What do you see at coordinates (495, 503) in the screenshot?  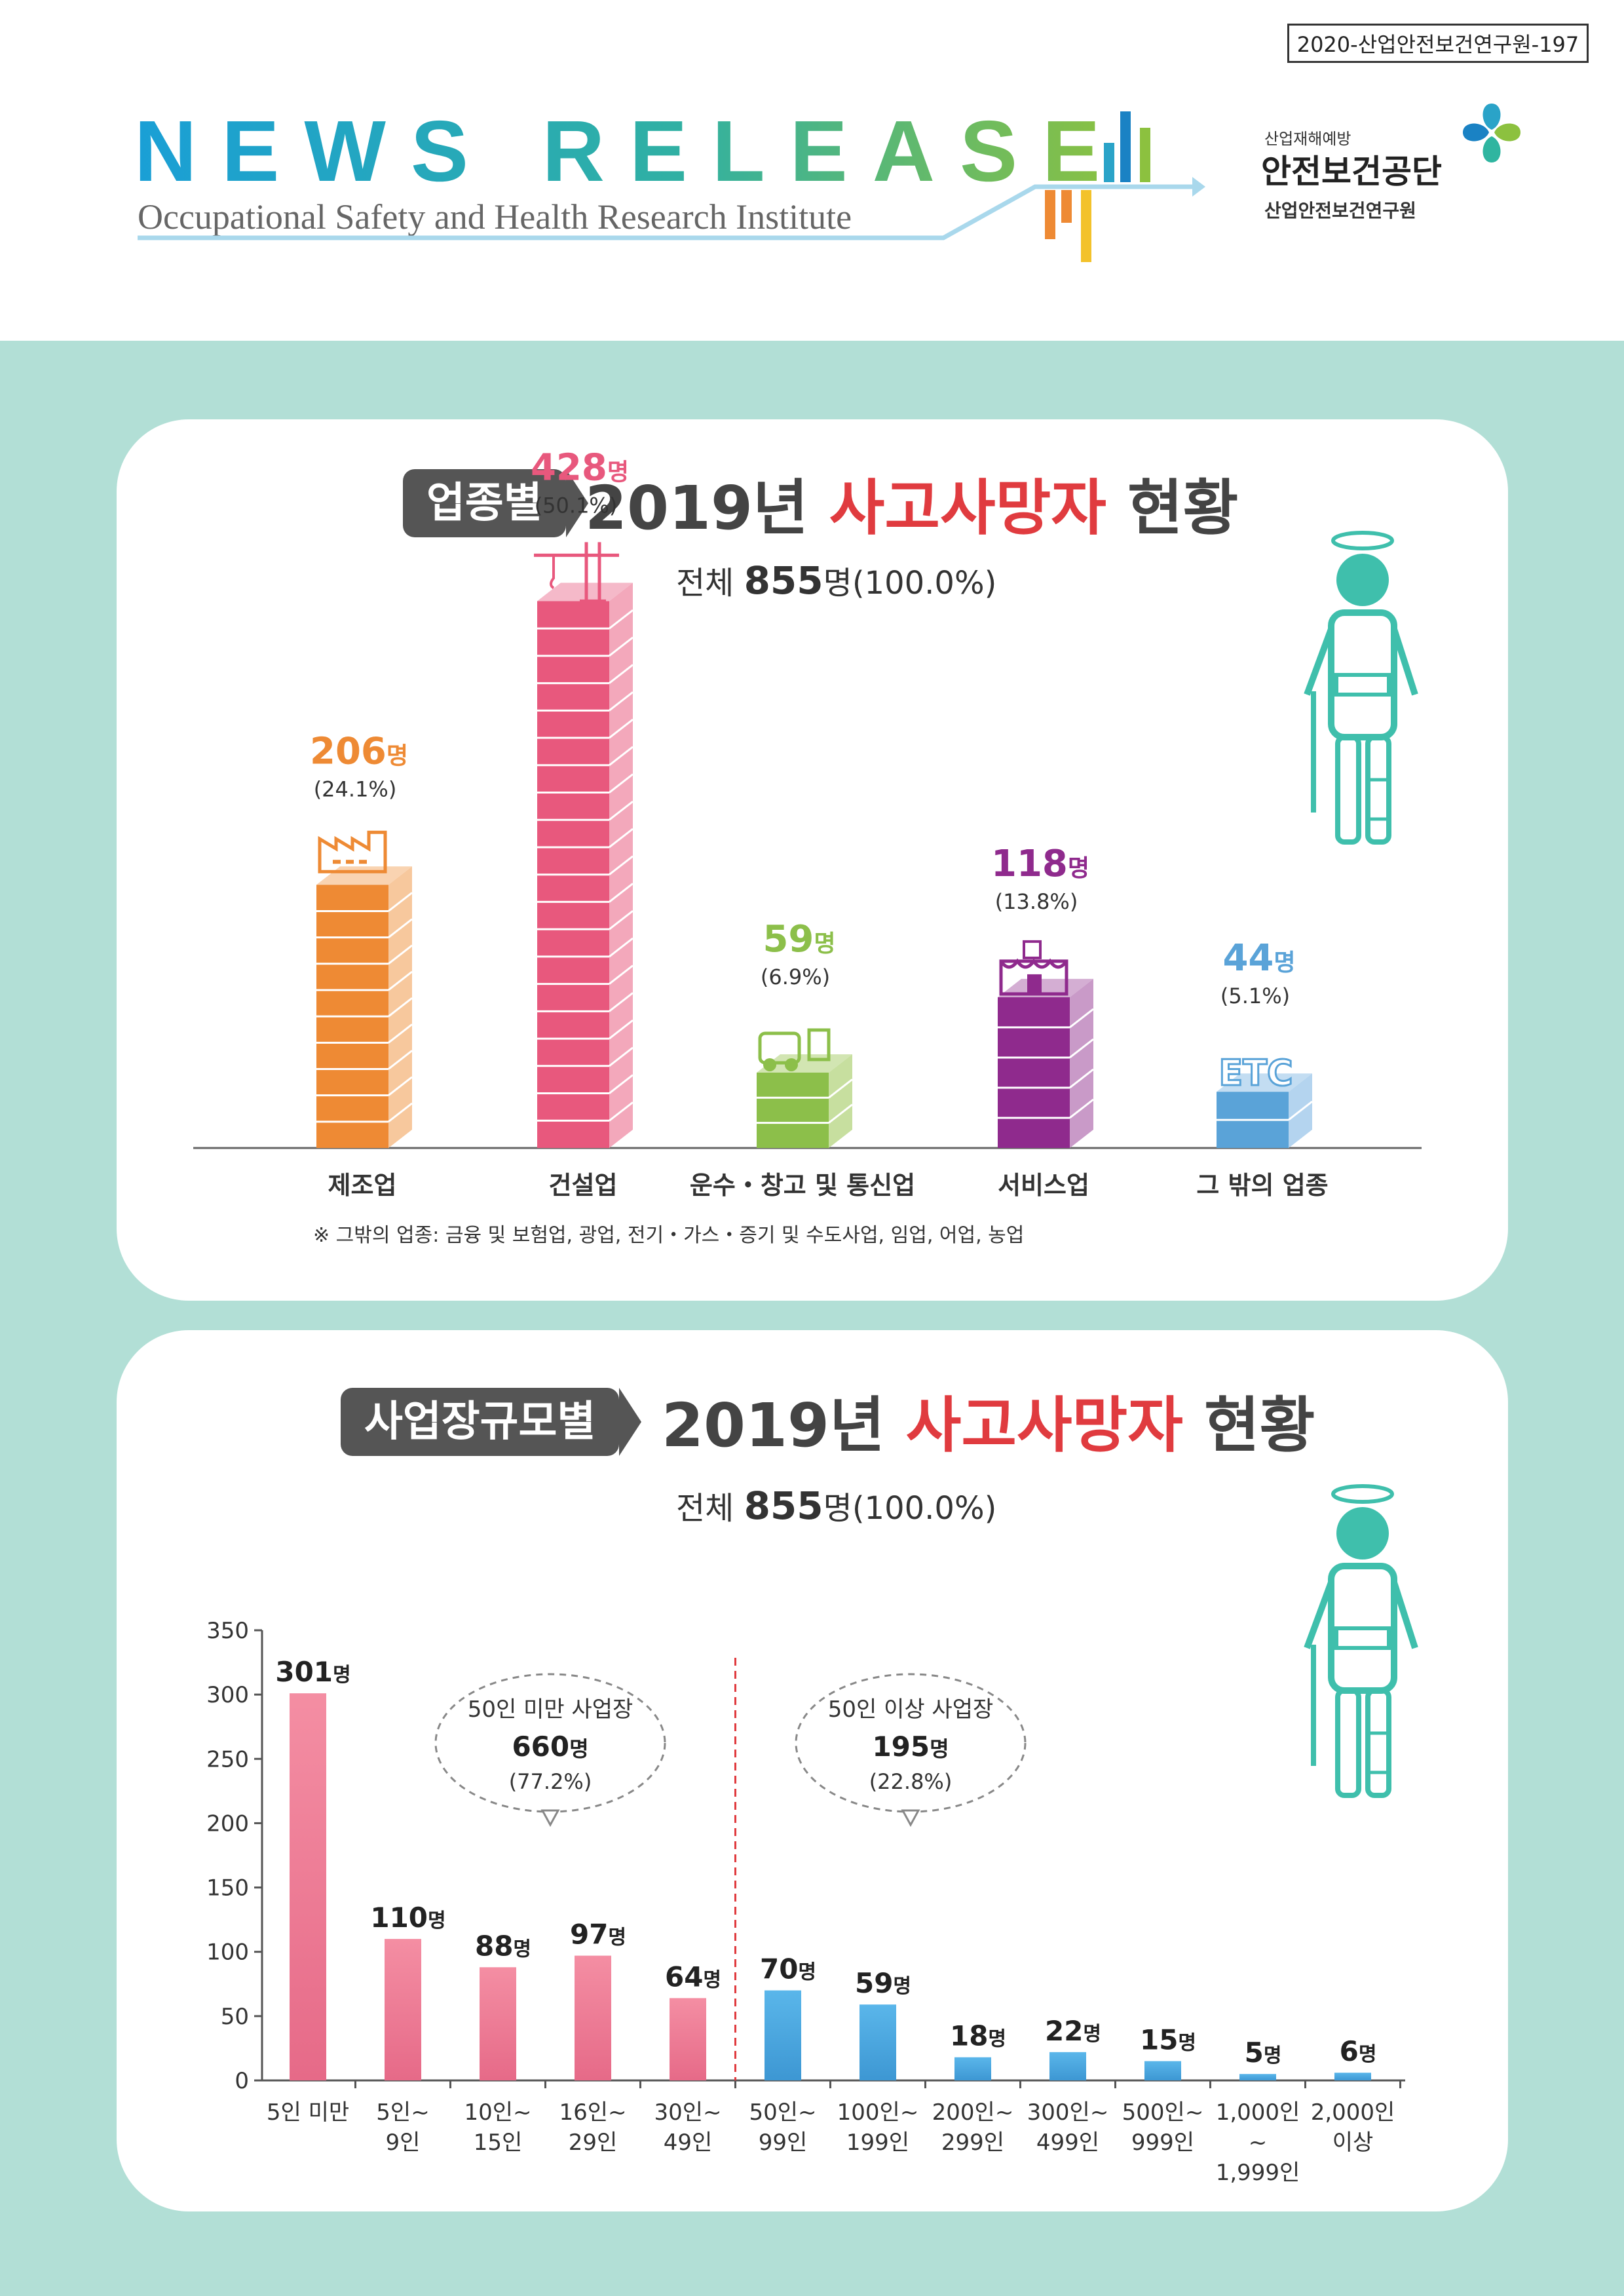 I see `industry-tag: 업종별` at bounding box center [495, 503].